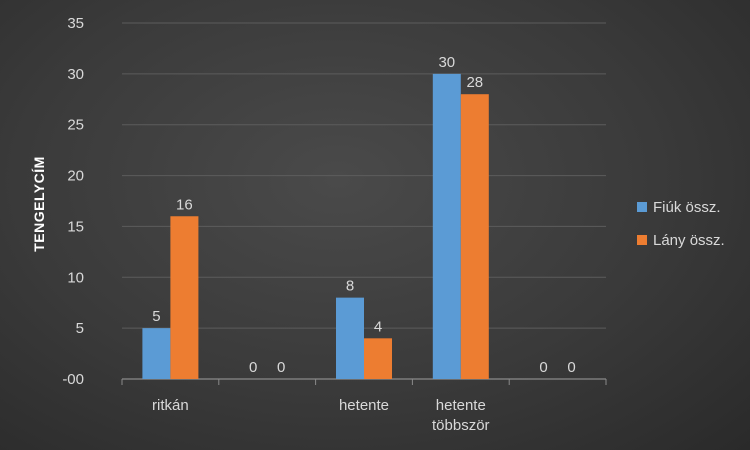  Describe the element at coordinates (75, 125) in the screenshot. I see `y-tick-label: 25` at that location.